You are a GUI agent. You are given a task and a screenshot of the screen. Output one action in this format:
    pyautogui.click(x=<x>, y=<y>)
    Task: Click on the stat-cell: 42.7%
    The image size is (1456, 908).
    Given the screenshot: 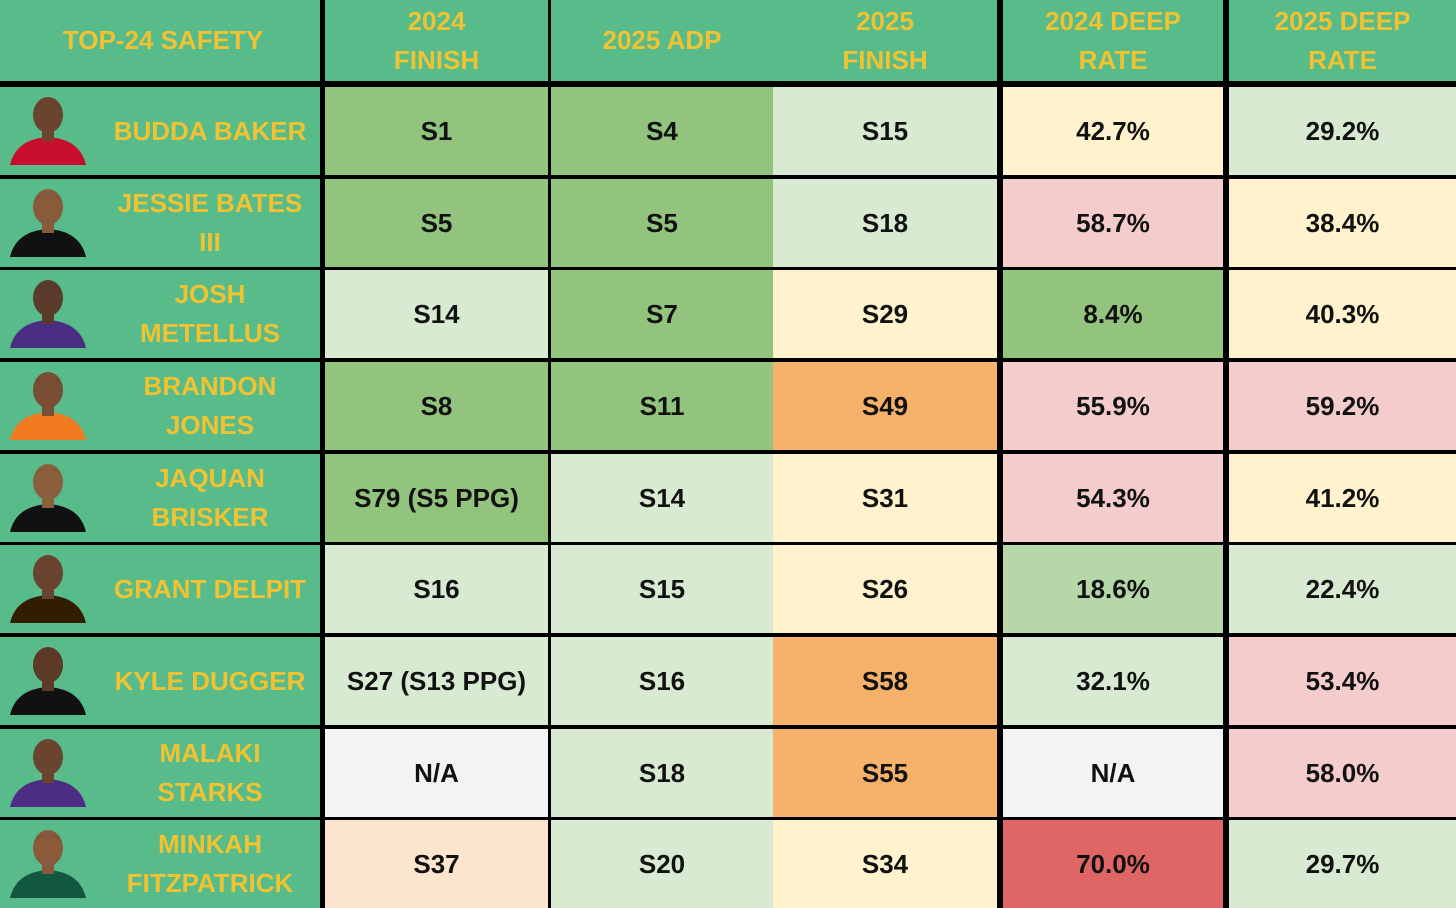 What is the action you would take?
    pyautogui.click(x=1113, y=131)
    